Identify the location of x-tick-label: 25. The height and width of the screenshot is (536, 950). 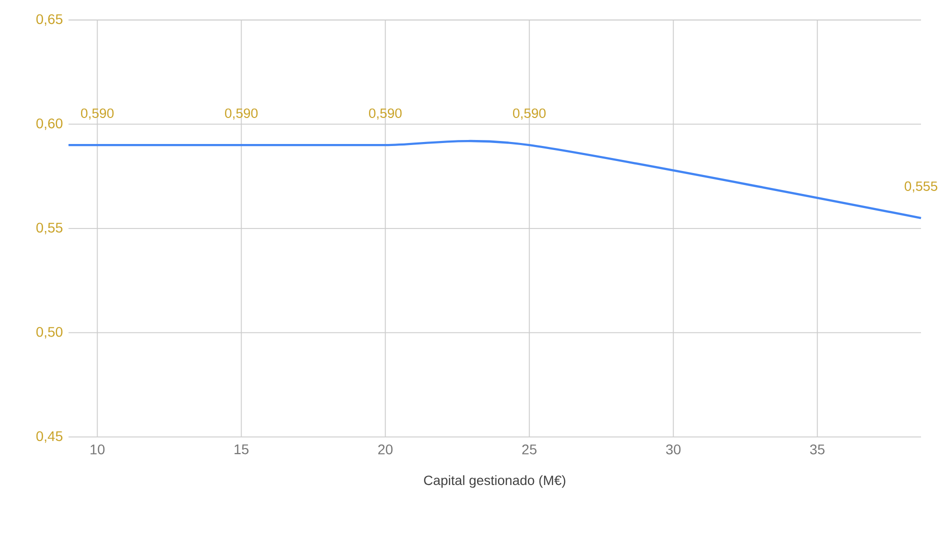
(529, 449).